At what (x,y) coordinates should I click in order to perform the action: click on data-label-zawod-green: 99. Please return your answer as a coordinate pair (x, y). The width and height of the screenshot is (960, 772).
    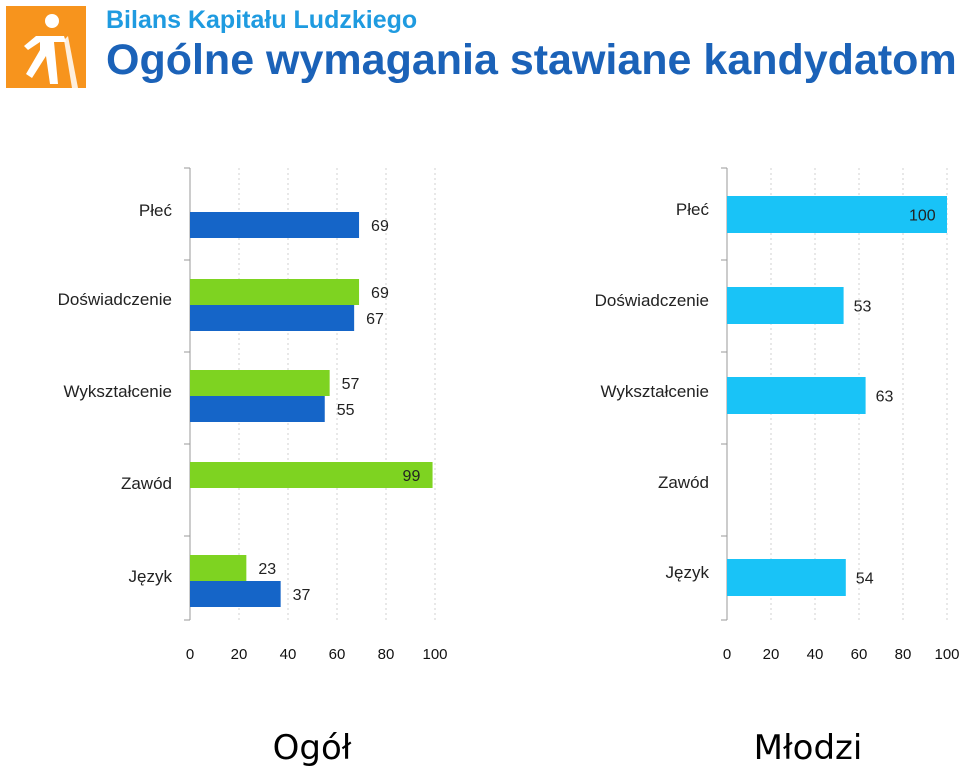
    Looking at the image, I should click on (412, 476).